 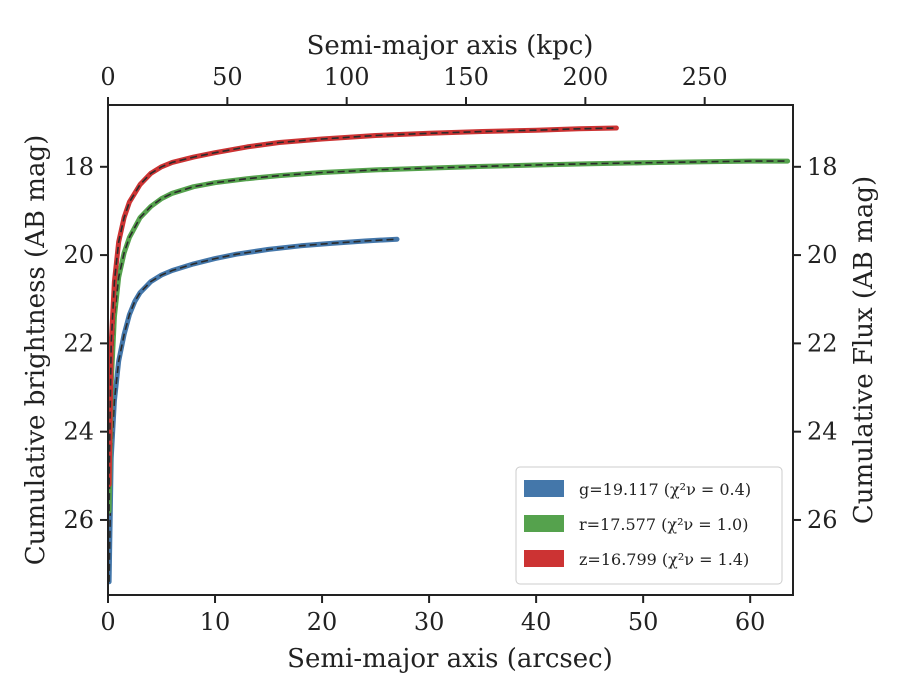 What do you see at coordinates (36, 350) in the screenshot?
I see `y-axis-label: Cumulative brightness (AB mag)` at bounding box center [36, 350].